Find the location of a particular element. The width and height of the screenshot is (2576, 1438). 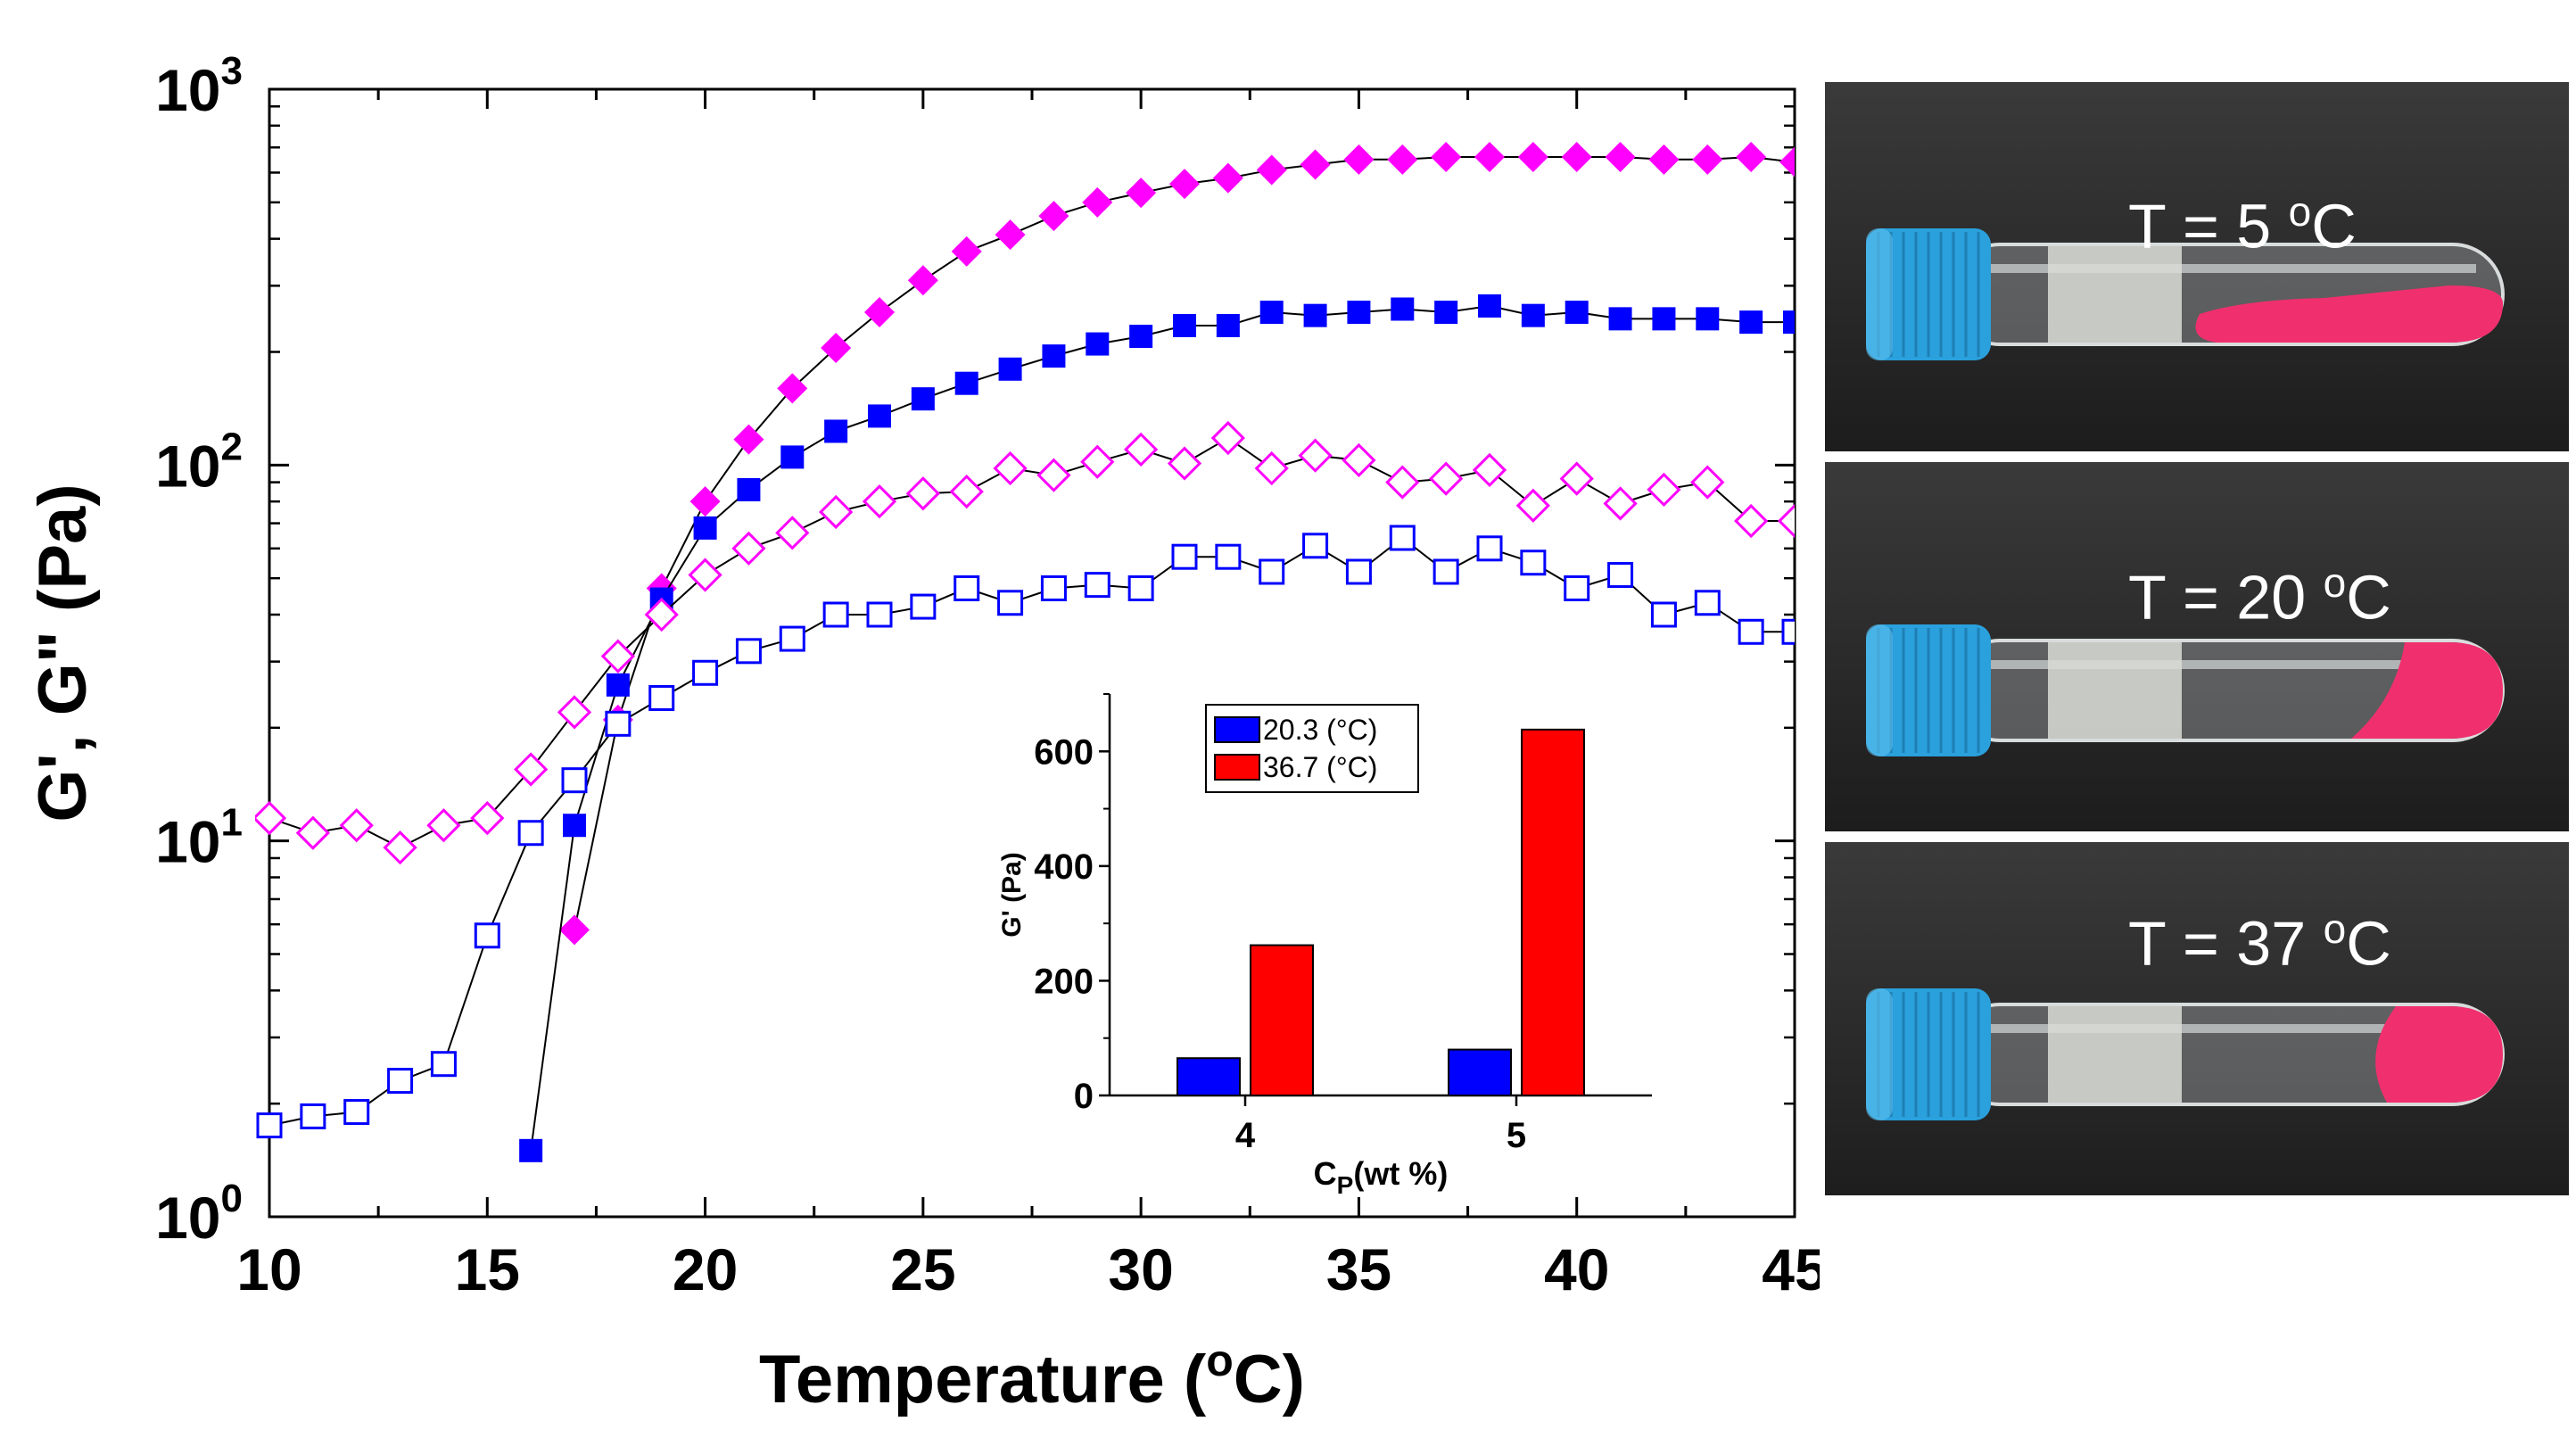

photo-label-5c: T = 5 oC is located at coordinates (2243, 225).